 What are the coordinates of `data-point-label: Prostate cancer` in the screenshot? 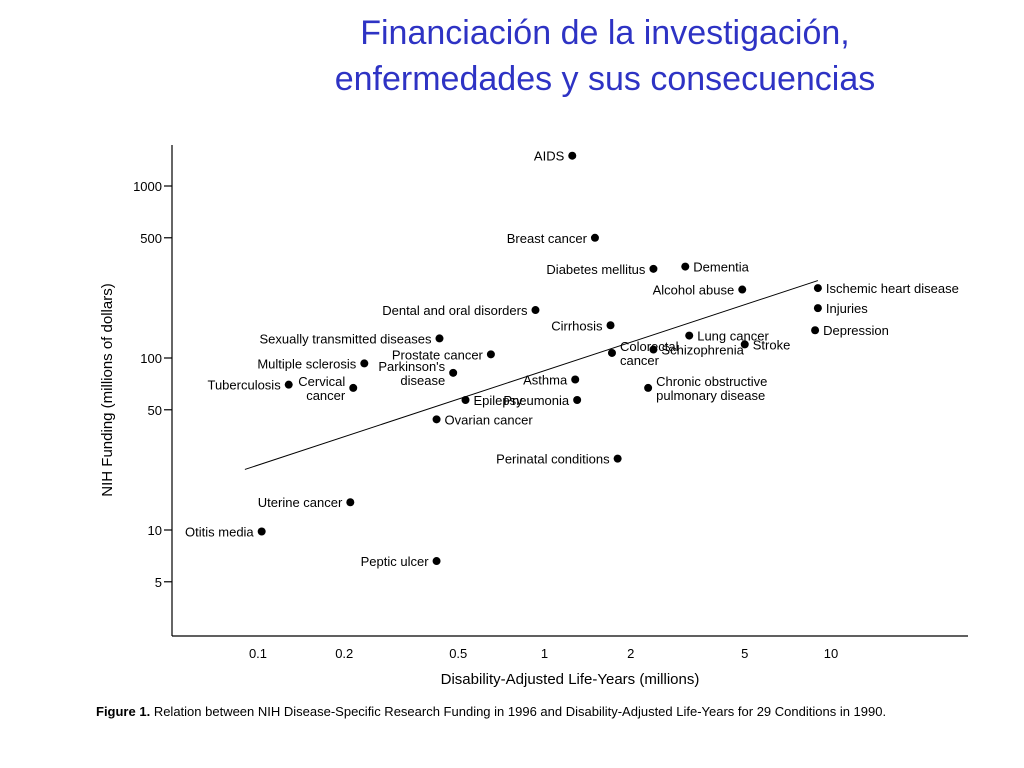 It's located at (438, 354).